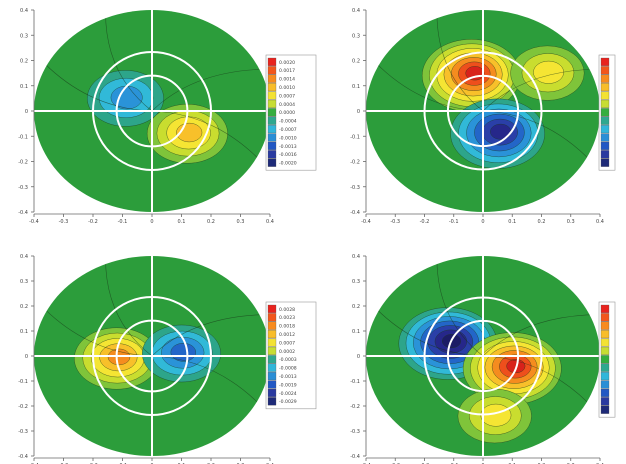 This screenshot has height=464, width=626. What do you see at coordinates (287, 335) in the screenshot?
I see `colorbar-label: 0.0012` at bounding box center [287, 335].